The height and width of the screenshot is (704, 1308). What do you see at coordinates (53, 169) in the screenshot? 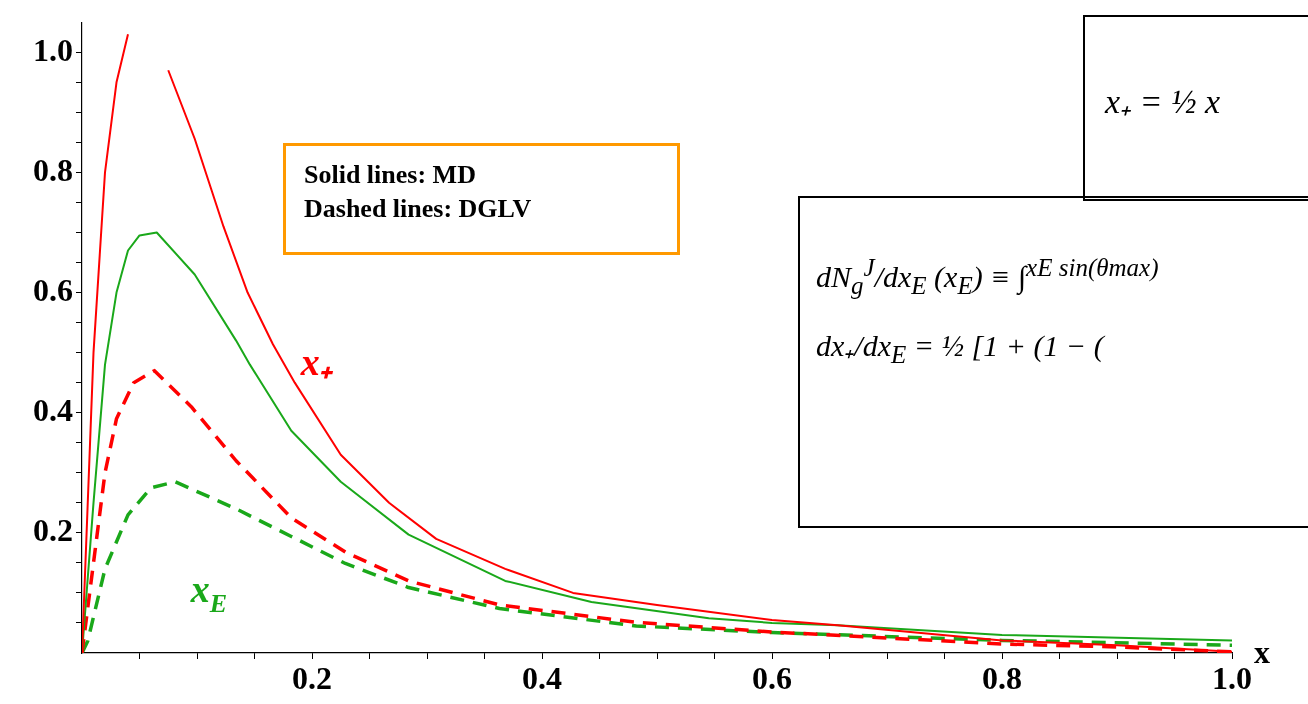
I see `y-tick-label: 0.8` at bounding box center [53, 169].